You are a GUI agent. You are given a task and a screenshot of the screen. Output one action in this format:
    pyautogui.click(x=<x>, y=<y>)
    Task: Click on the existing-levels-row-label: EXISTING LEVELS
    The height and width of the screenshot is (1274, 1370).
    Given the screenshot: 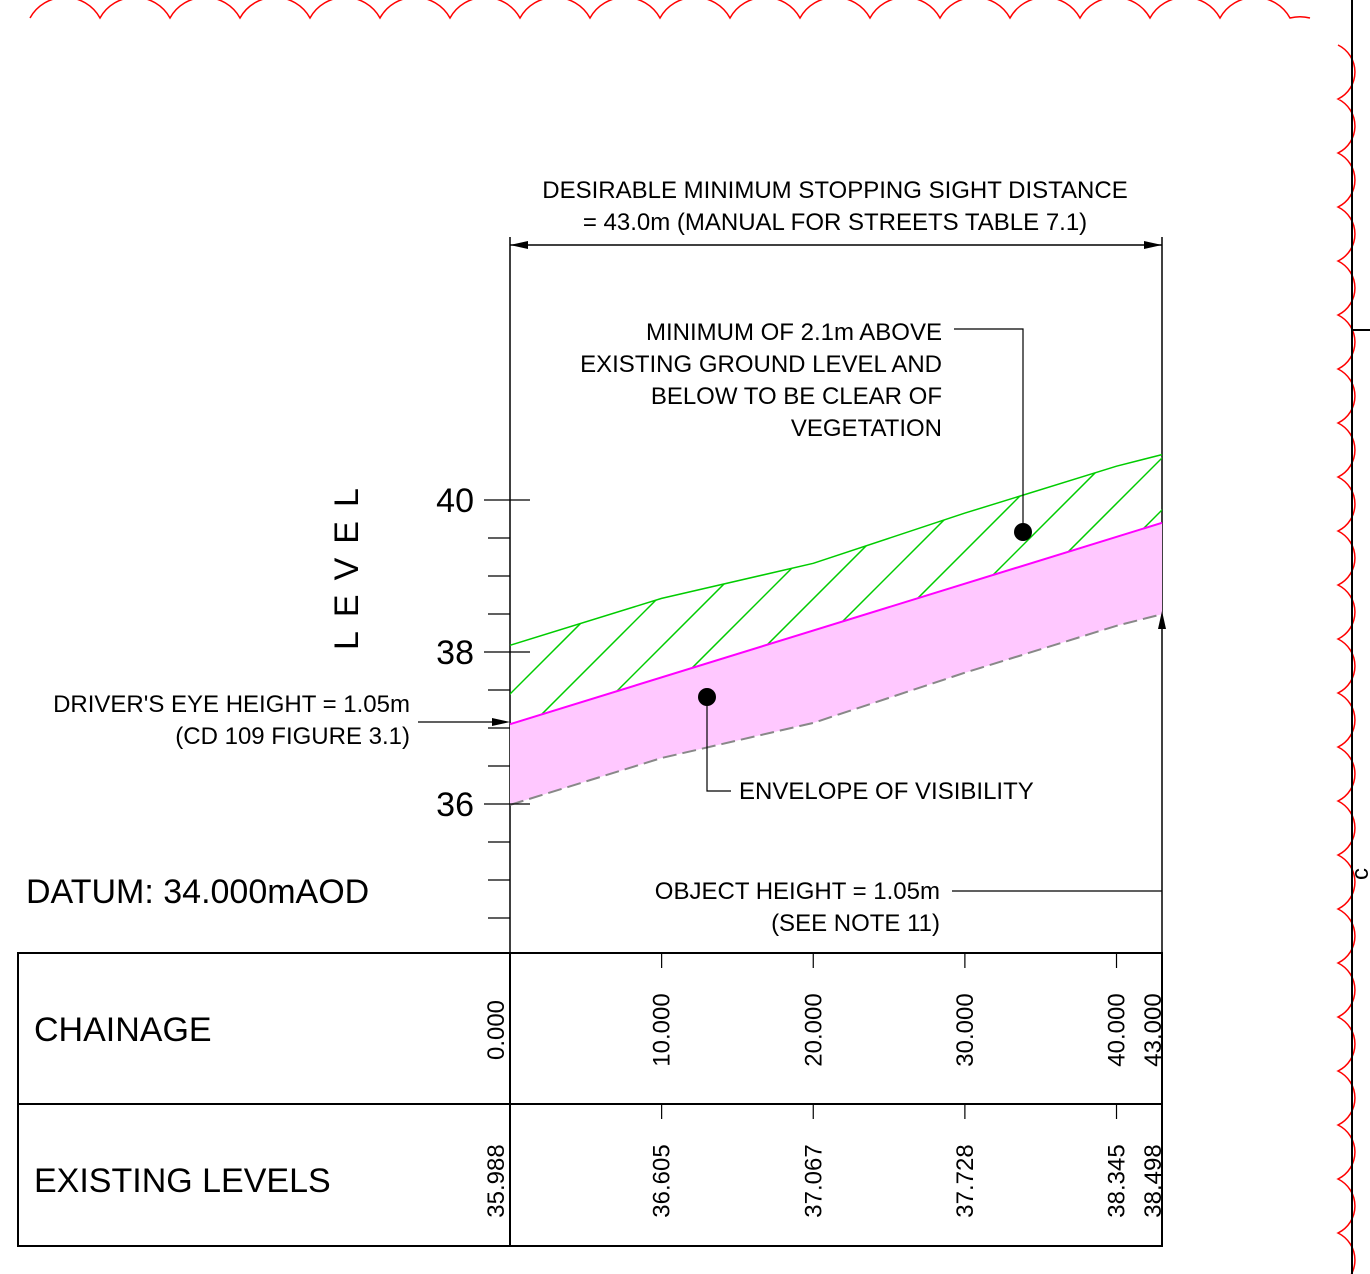 What is the action you would take?
    pyautogui.click(x=182, y=1181)
    